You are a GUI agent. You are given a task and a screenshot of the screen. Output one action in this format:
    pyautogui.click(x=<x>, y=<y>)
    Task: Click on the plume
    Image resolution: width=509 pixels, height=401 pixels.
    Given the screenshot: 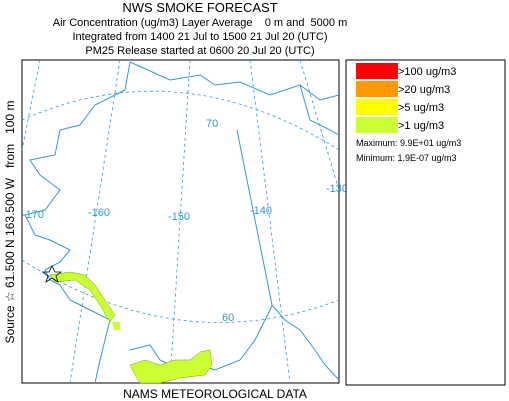 What is the action you would take?
    pyautogui.click(x=127, y=324)
    